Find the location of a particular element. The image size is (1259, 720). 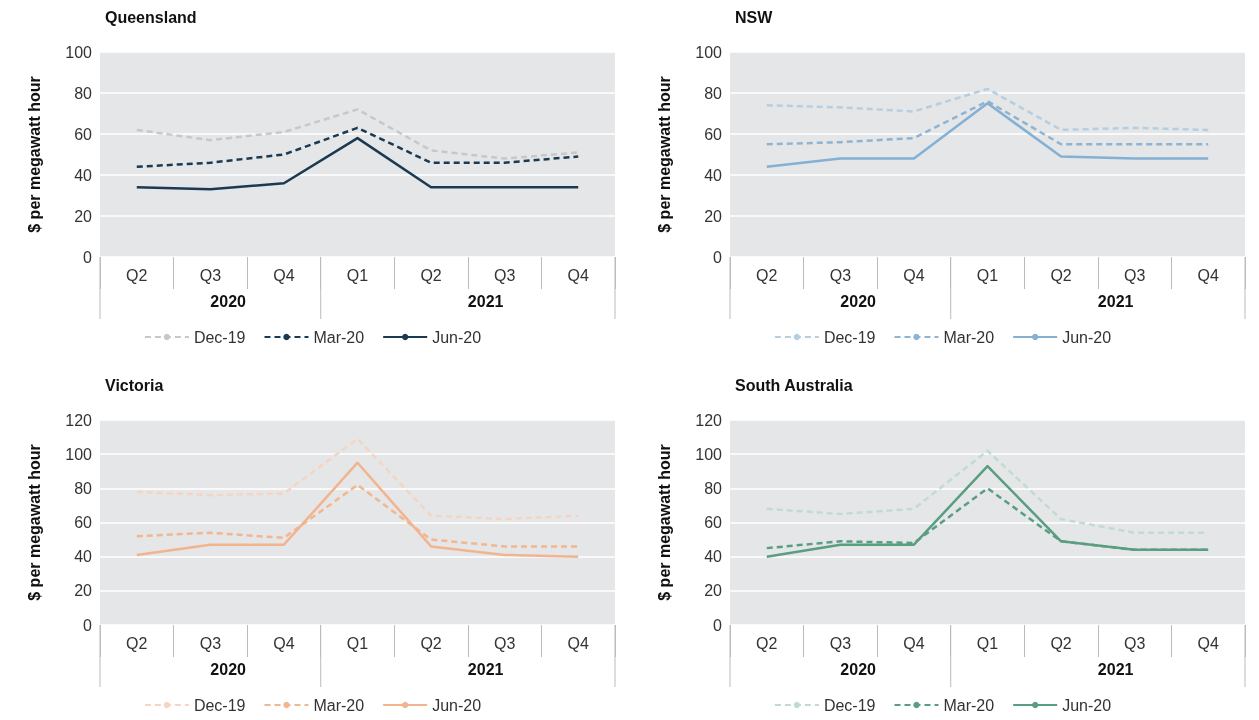

chart-title: Victoria is located at coordinates (134, 385).